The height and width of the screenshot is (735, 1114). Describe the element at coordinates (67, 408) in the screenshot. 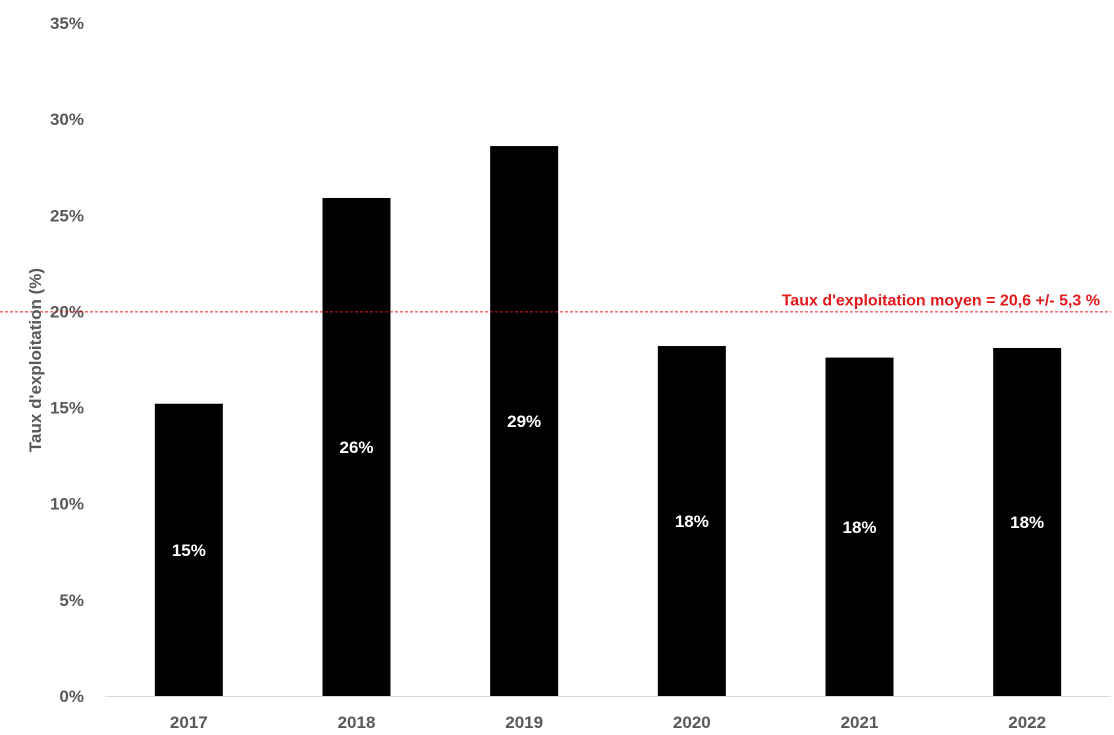

I see `y-tick-label: 15%` at that location.